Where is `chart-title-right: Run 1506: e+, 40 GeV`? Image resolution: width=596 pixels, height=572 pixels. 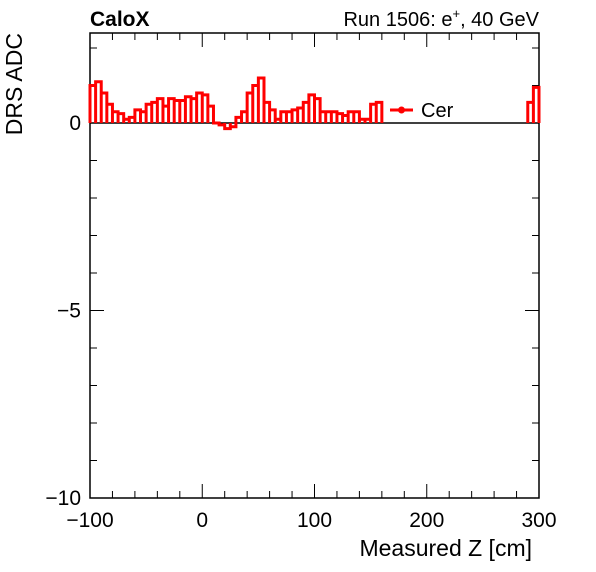 chart-title-right: Run 1506: e+, 40 GeV is located at coordinates (441, 18).